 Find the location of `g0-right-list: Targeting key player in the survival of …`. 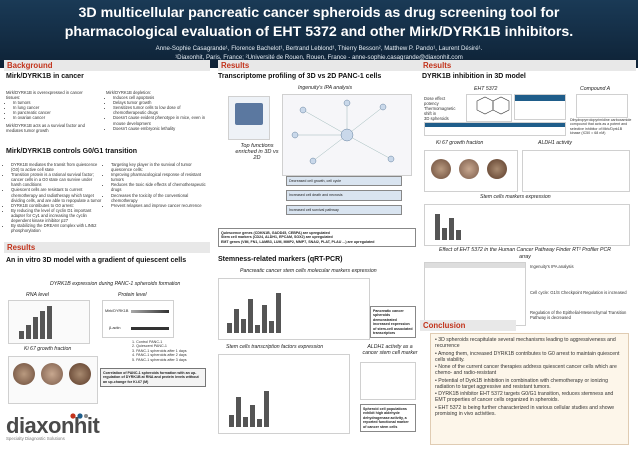

g0-right-list: Targeting key player in the survival of … is located at coordinates (156, 185).